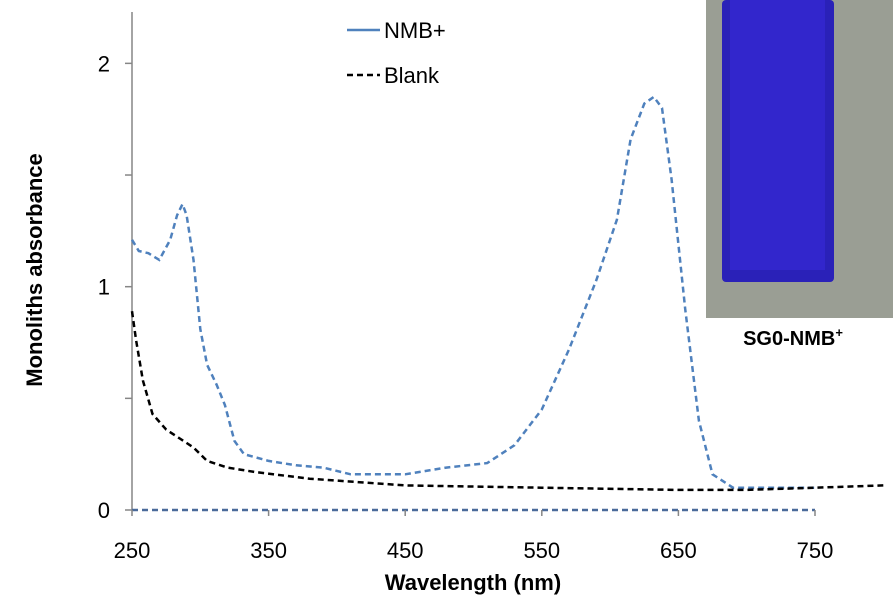 The width and height of the screenshot is (895, 613). What do you see at coordinates (541, 550) in the screenshot?
I see `x-tick-label: 550` at bounding box center [541, 550].